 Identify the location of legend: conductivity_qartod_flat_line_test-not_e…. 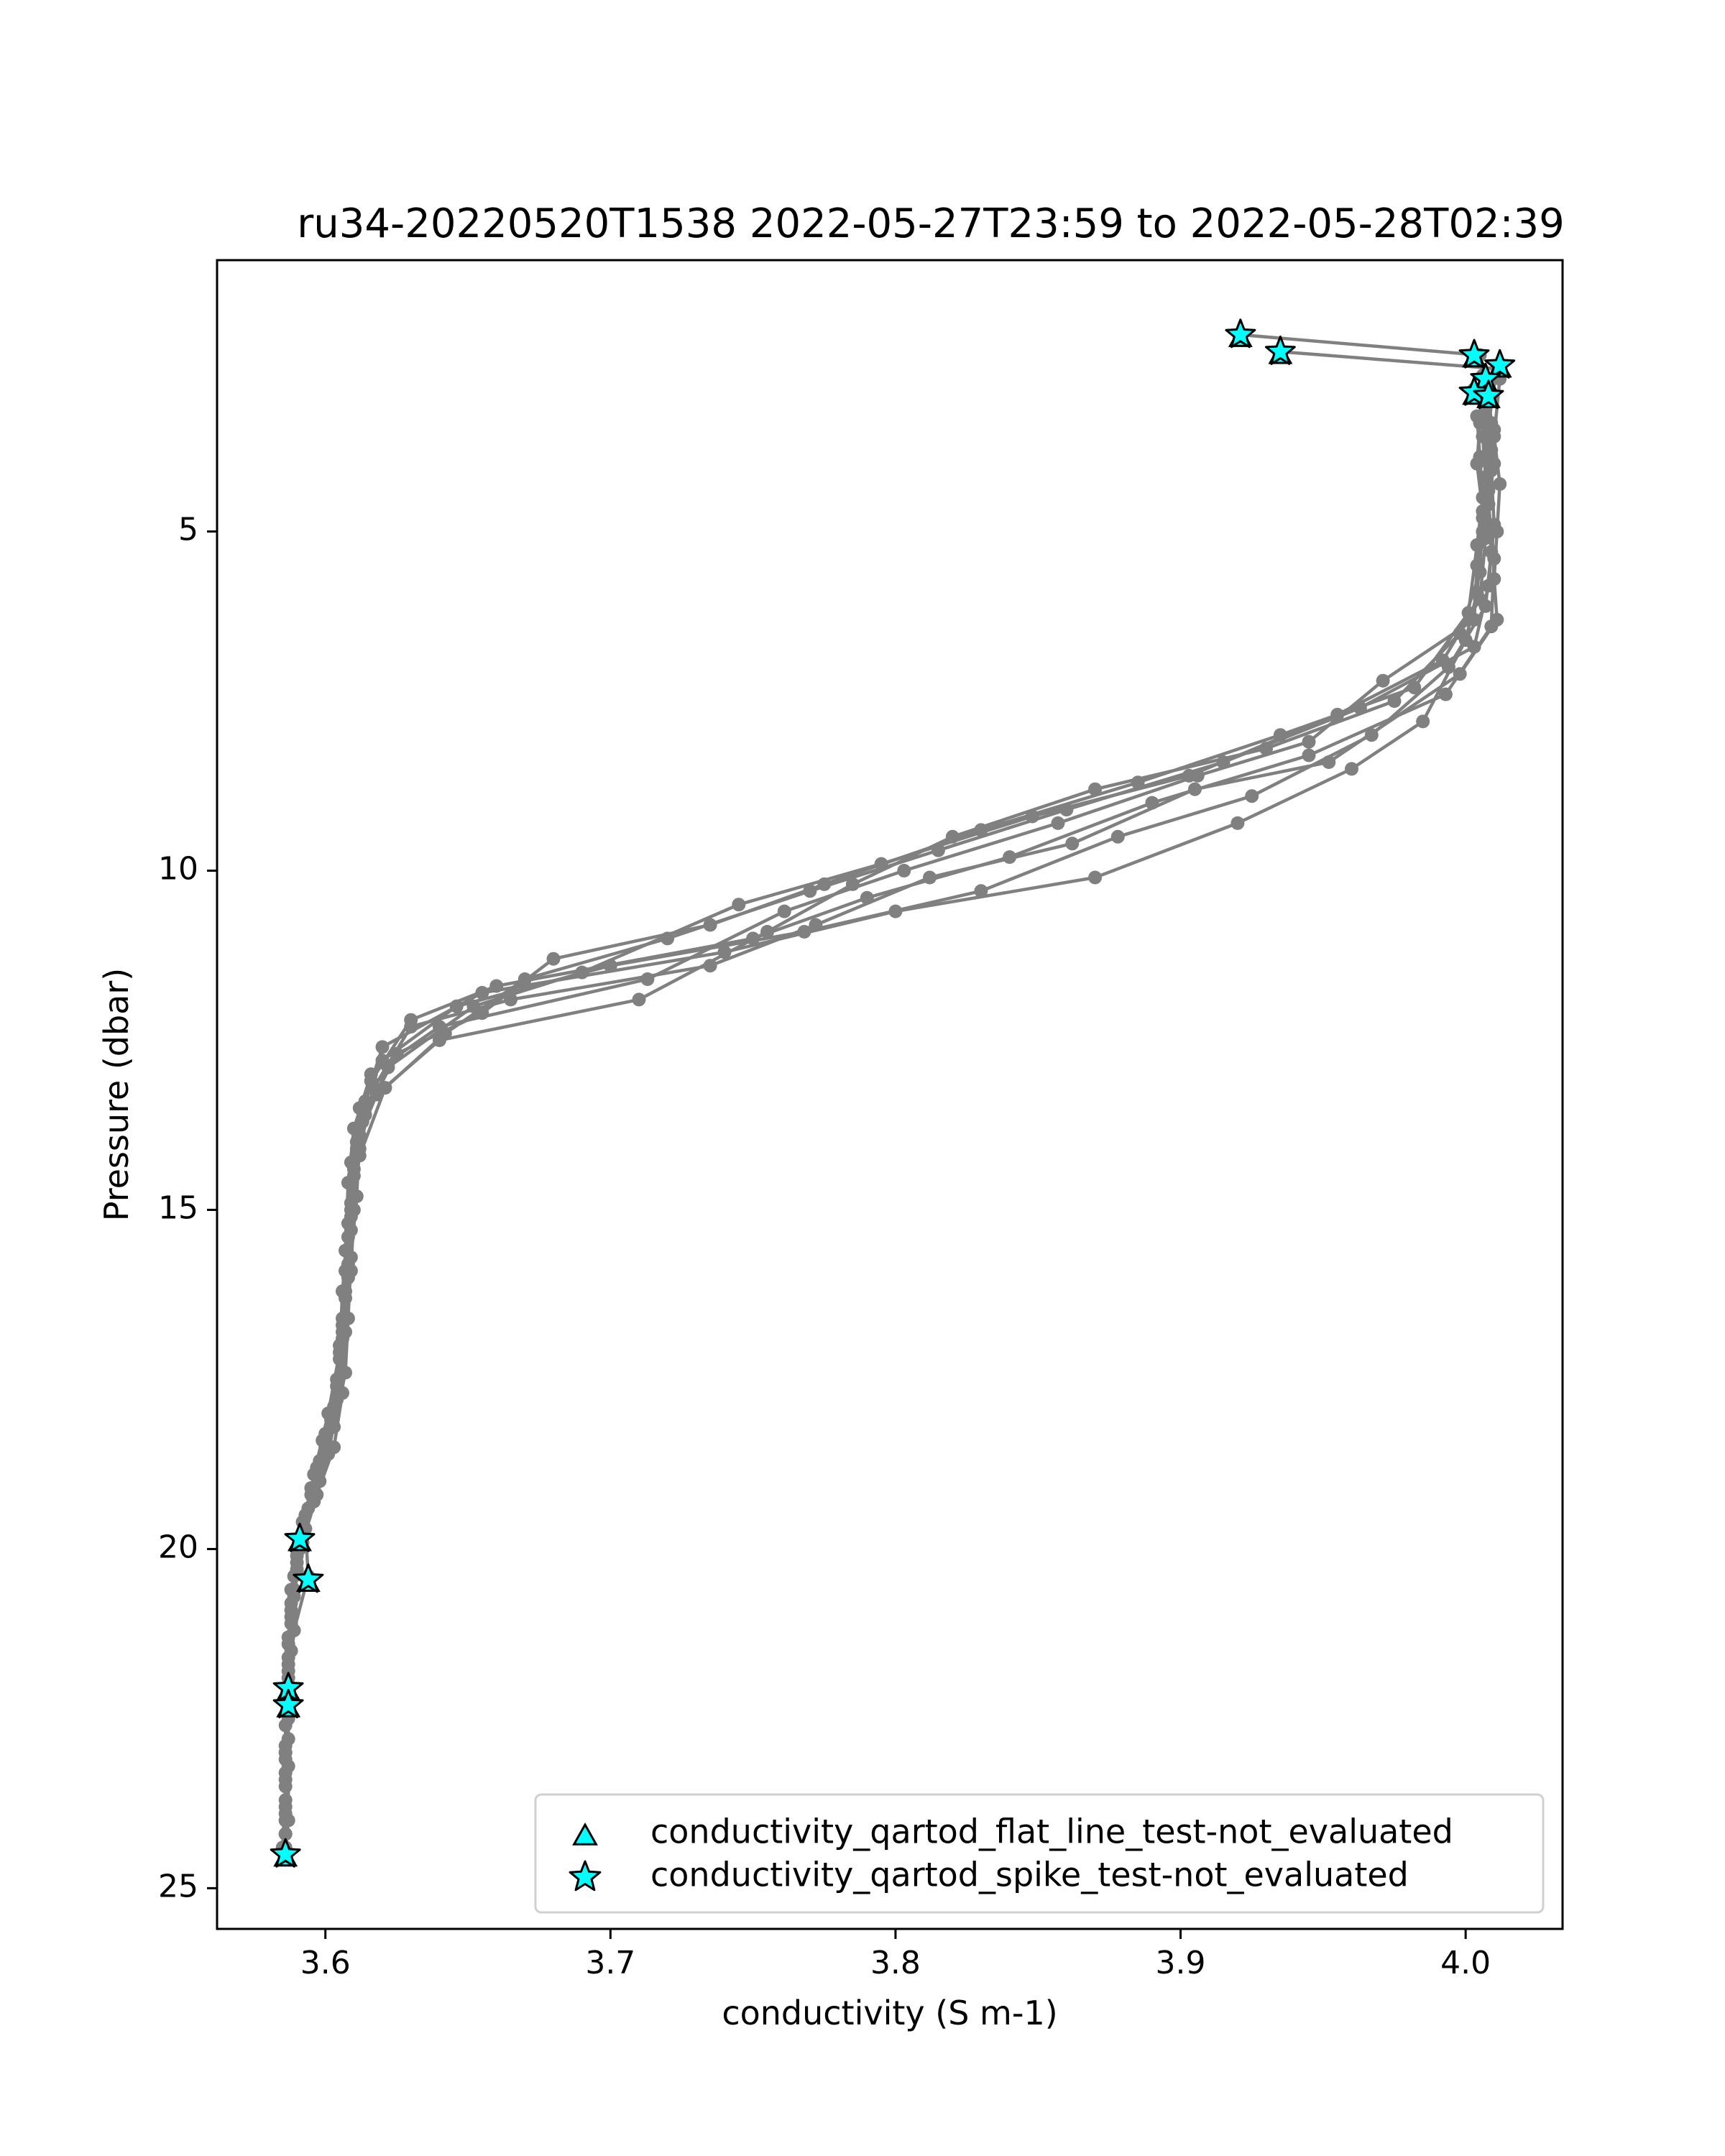
(1039, 1853).